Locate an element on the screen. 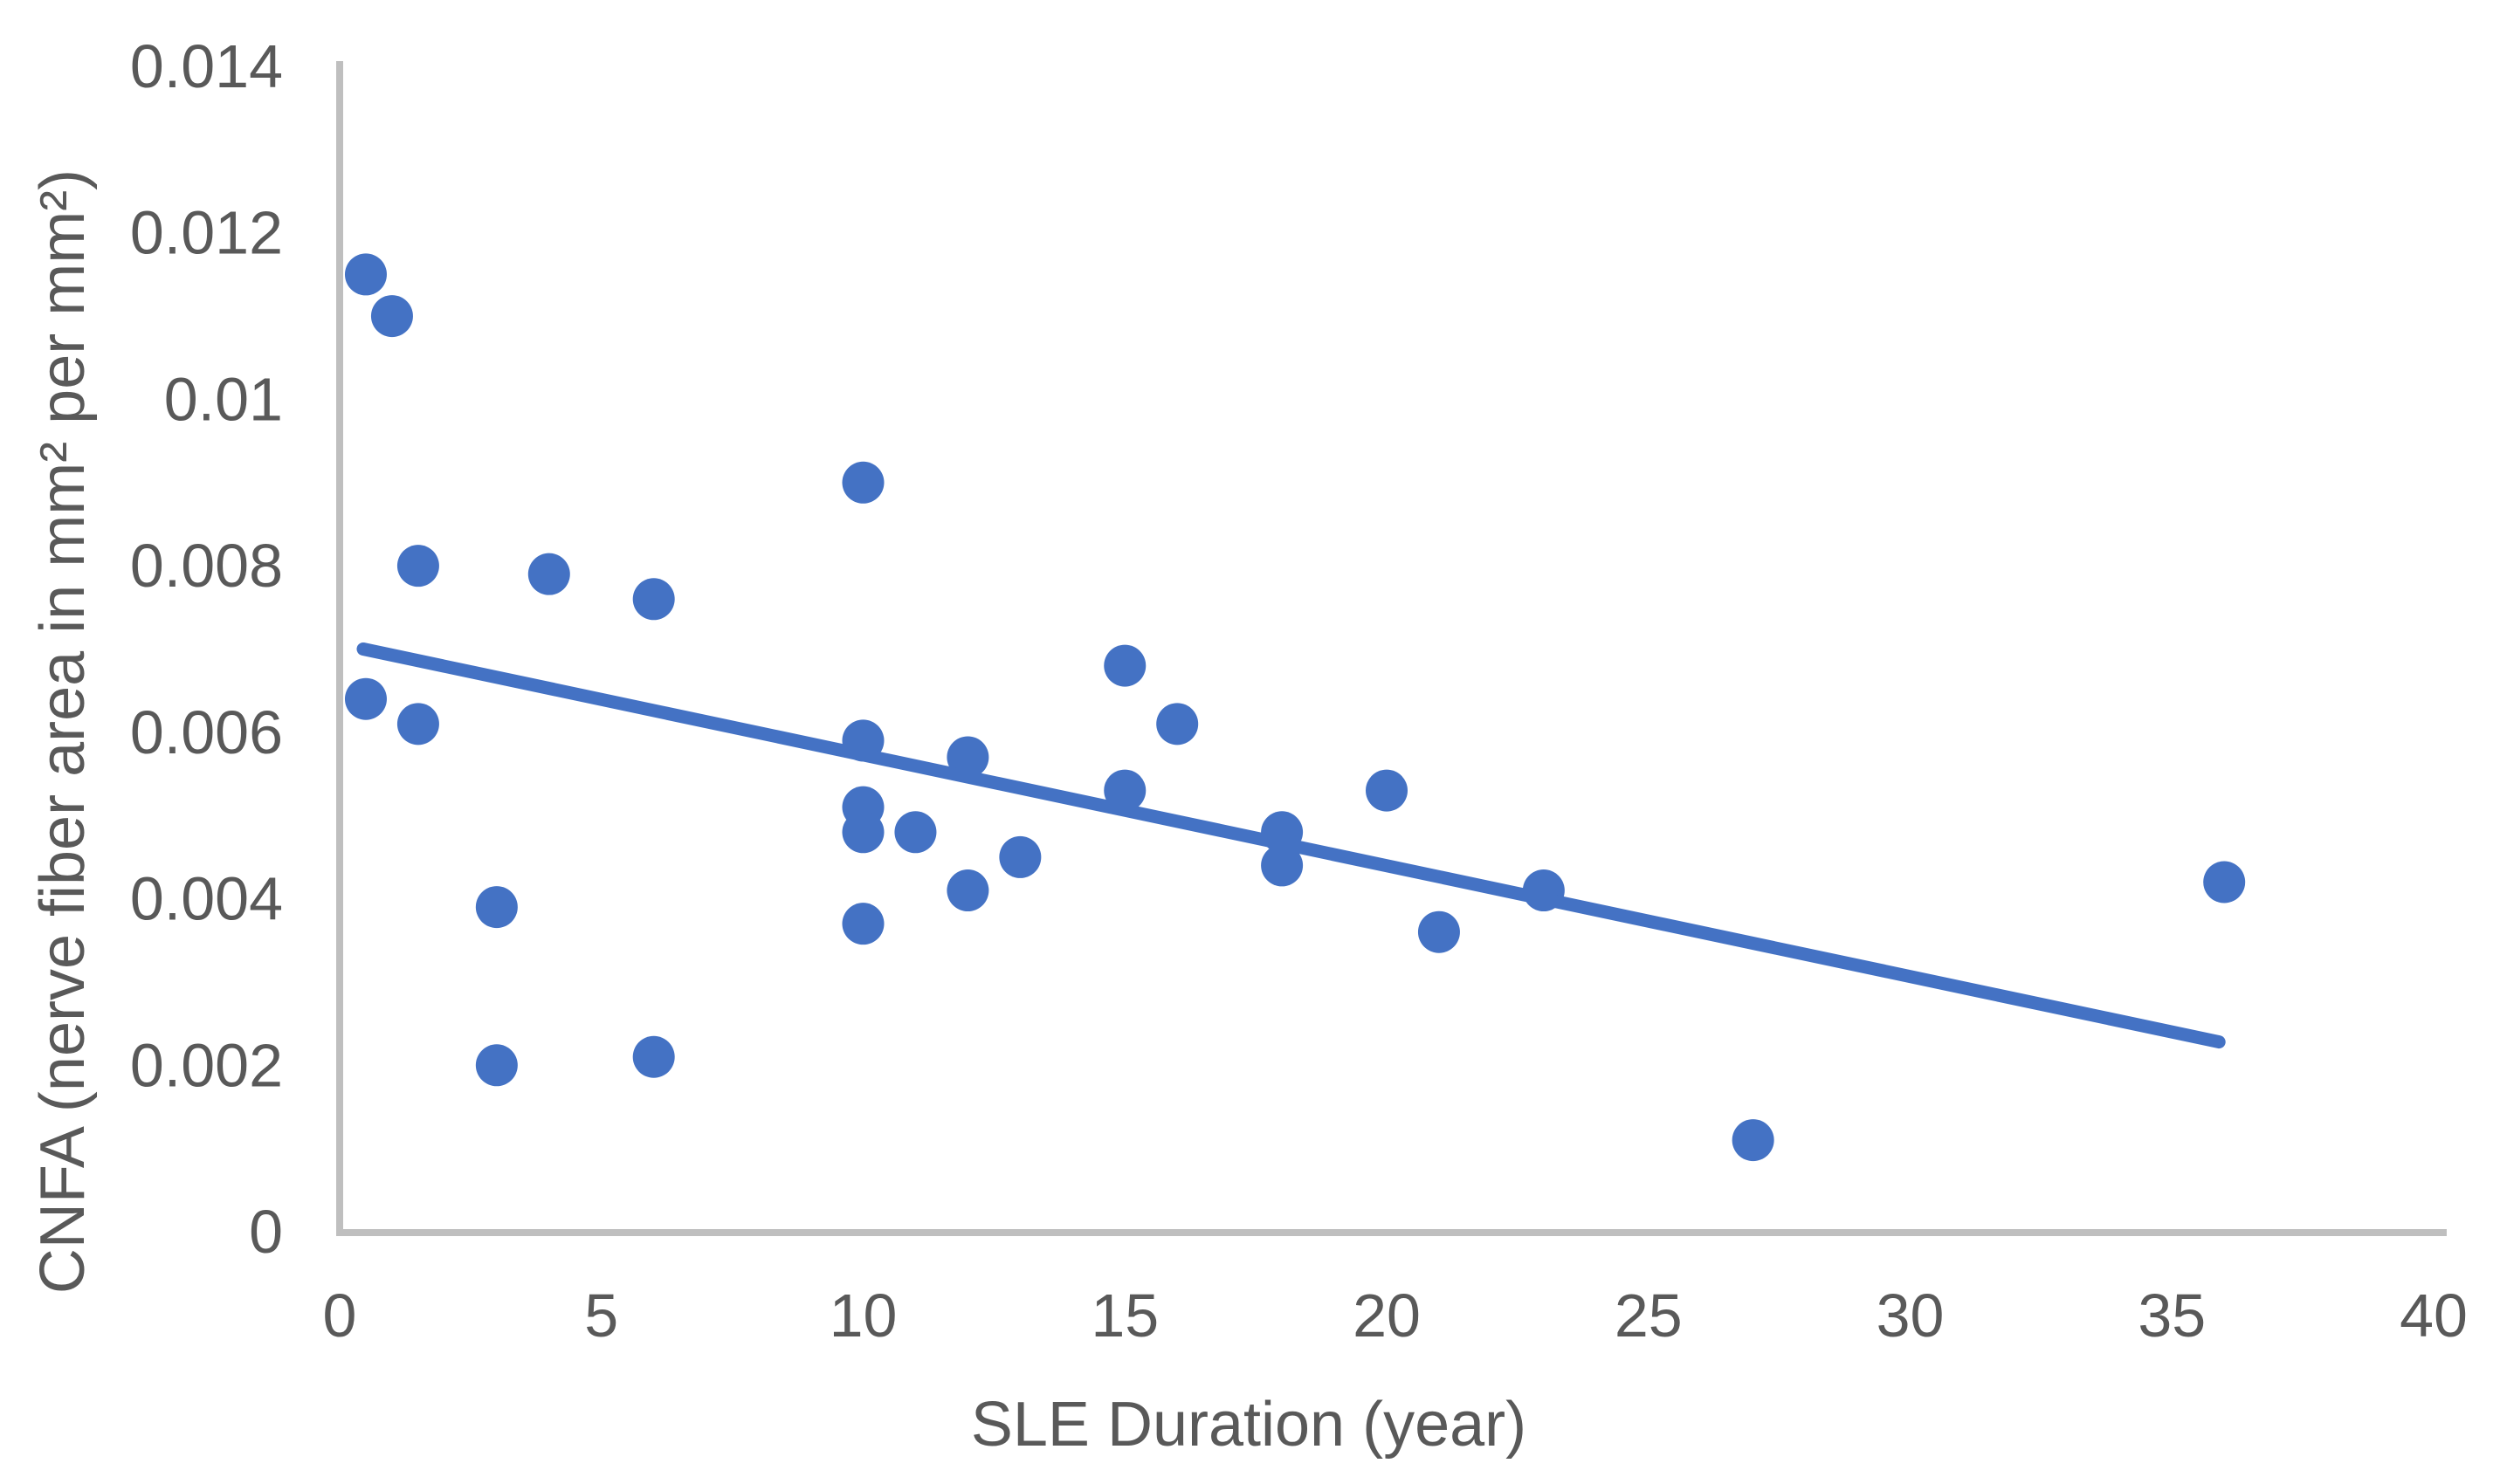 The height and width of the screenshot is (1484, 2493). x-axis-title: SLE Duration (year) is located at coordinates (1248, 1425).